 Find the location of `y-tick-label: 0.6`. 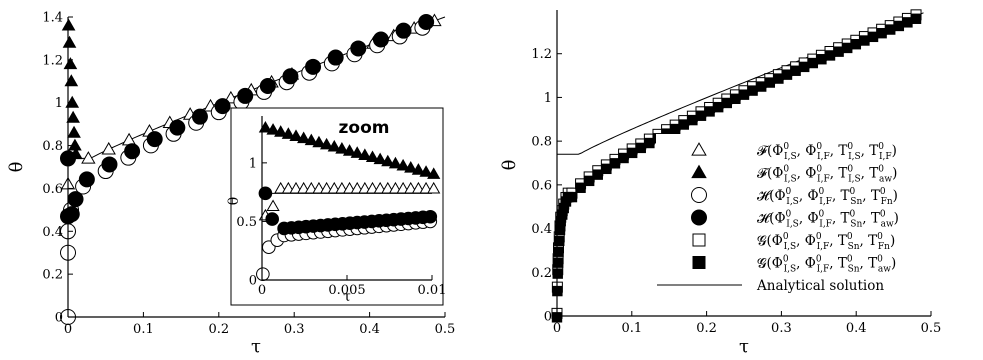

y-tick-label: 0.6 is located at coordinates (52, 189).